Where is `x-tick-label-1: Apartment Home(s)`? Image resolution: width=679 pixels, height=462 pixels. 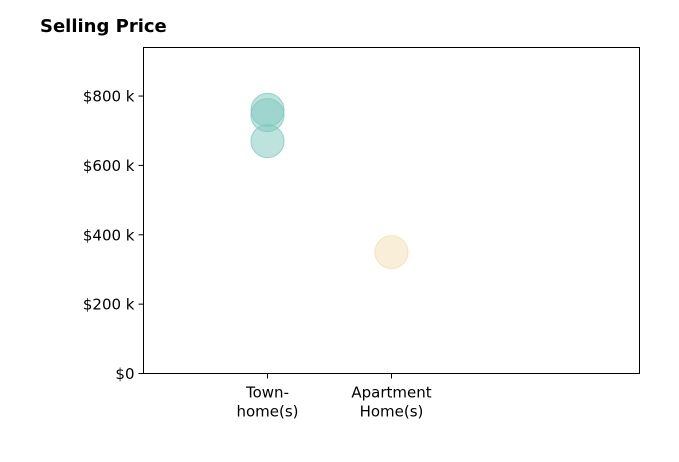
x-tick-label-1: Apartment Home(s) is located at coordinates (391, 402).